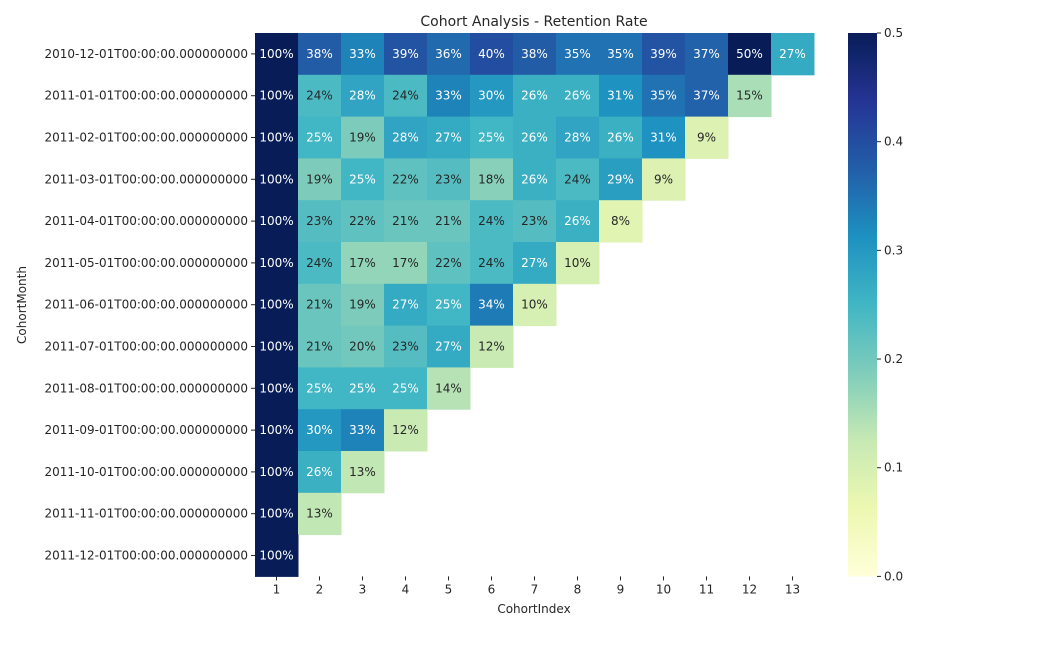 The height and width of the screenshot is (645, 1044). I want to click on colorbar-ticks: 0.0 0.1 0.2 0.3 0.4 0.5, so click(890, 304).